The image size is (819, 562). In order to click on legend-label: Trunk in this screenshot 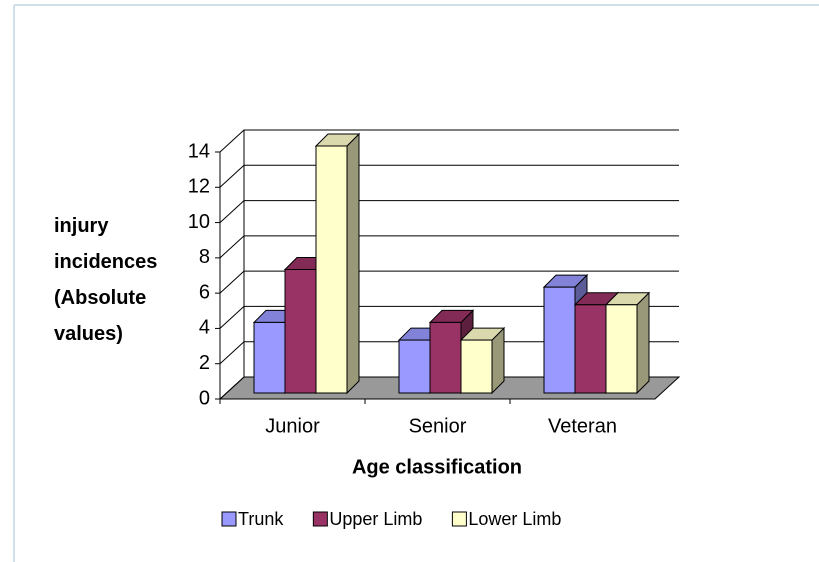, I will do `click(261, 519)`.